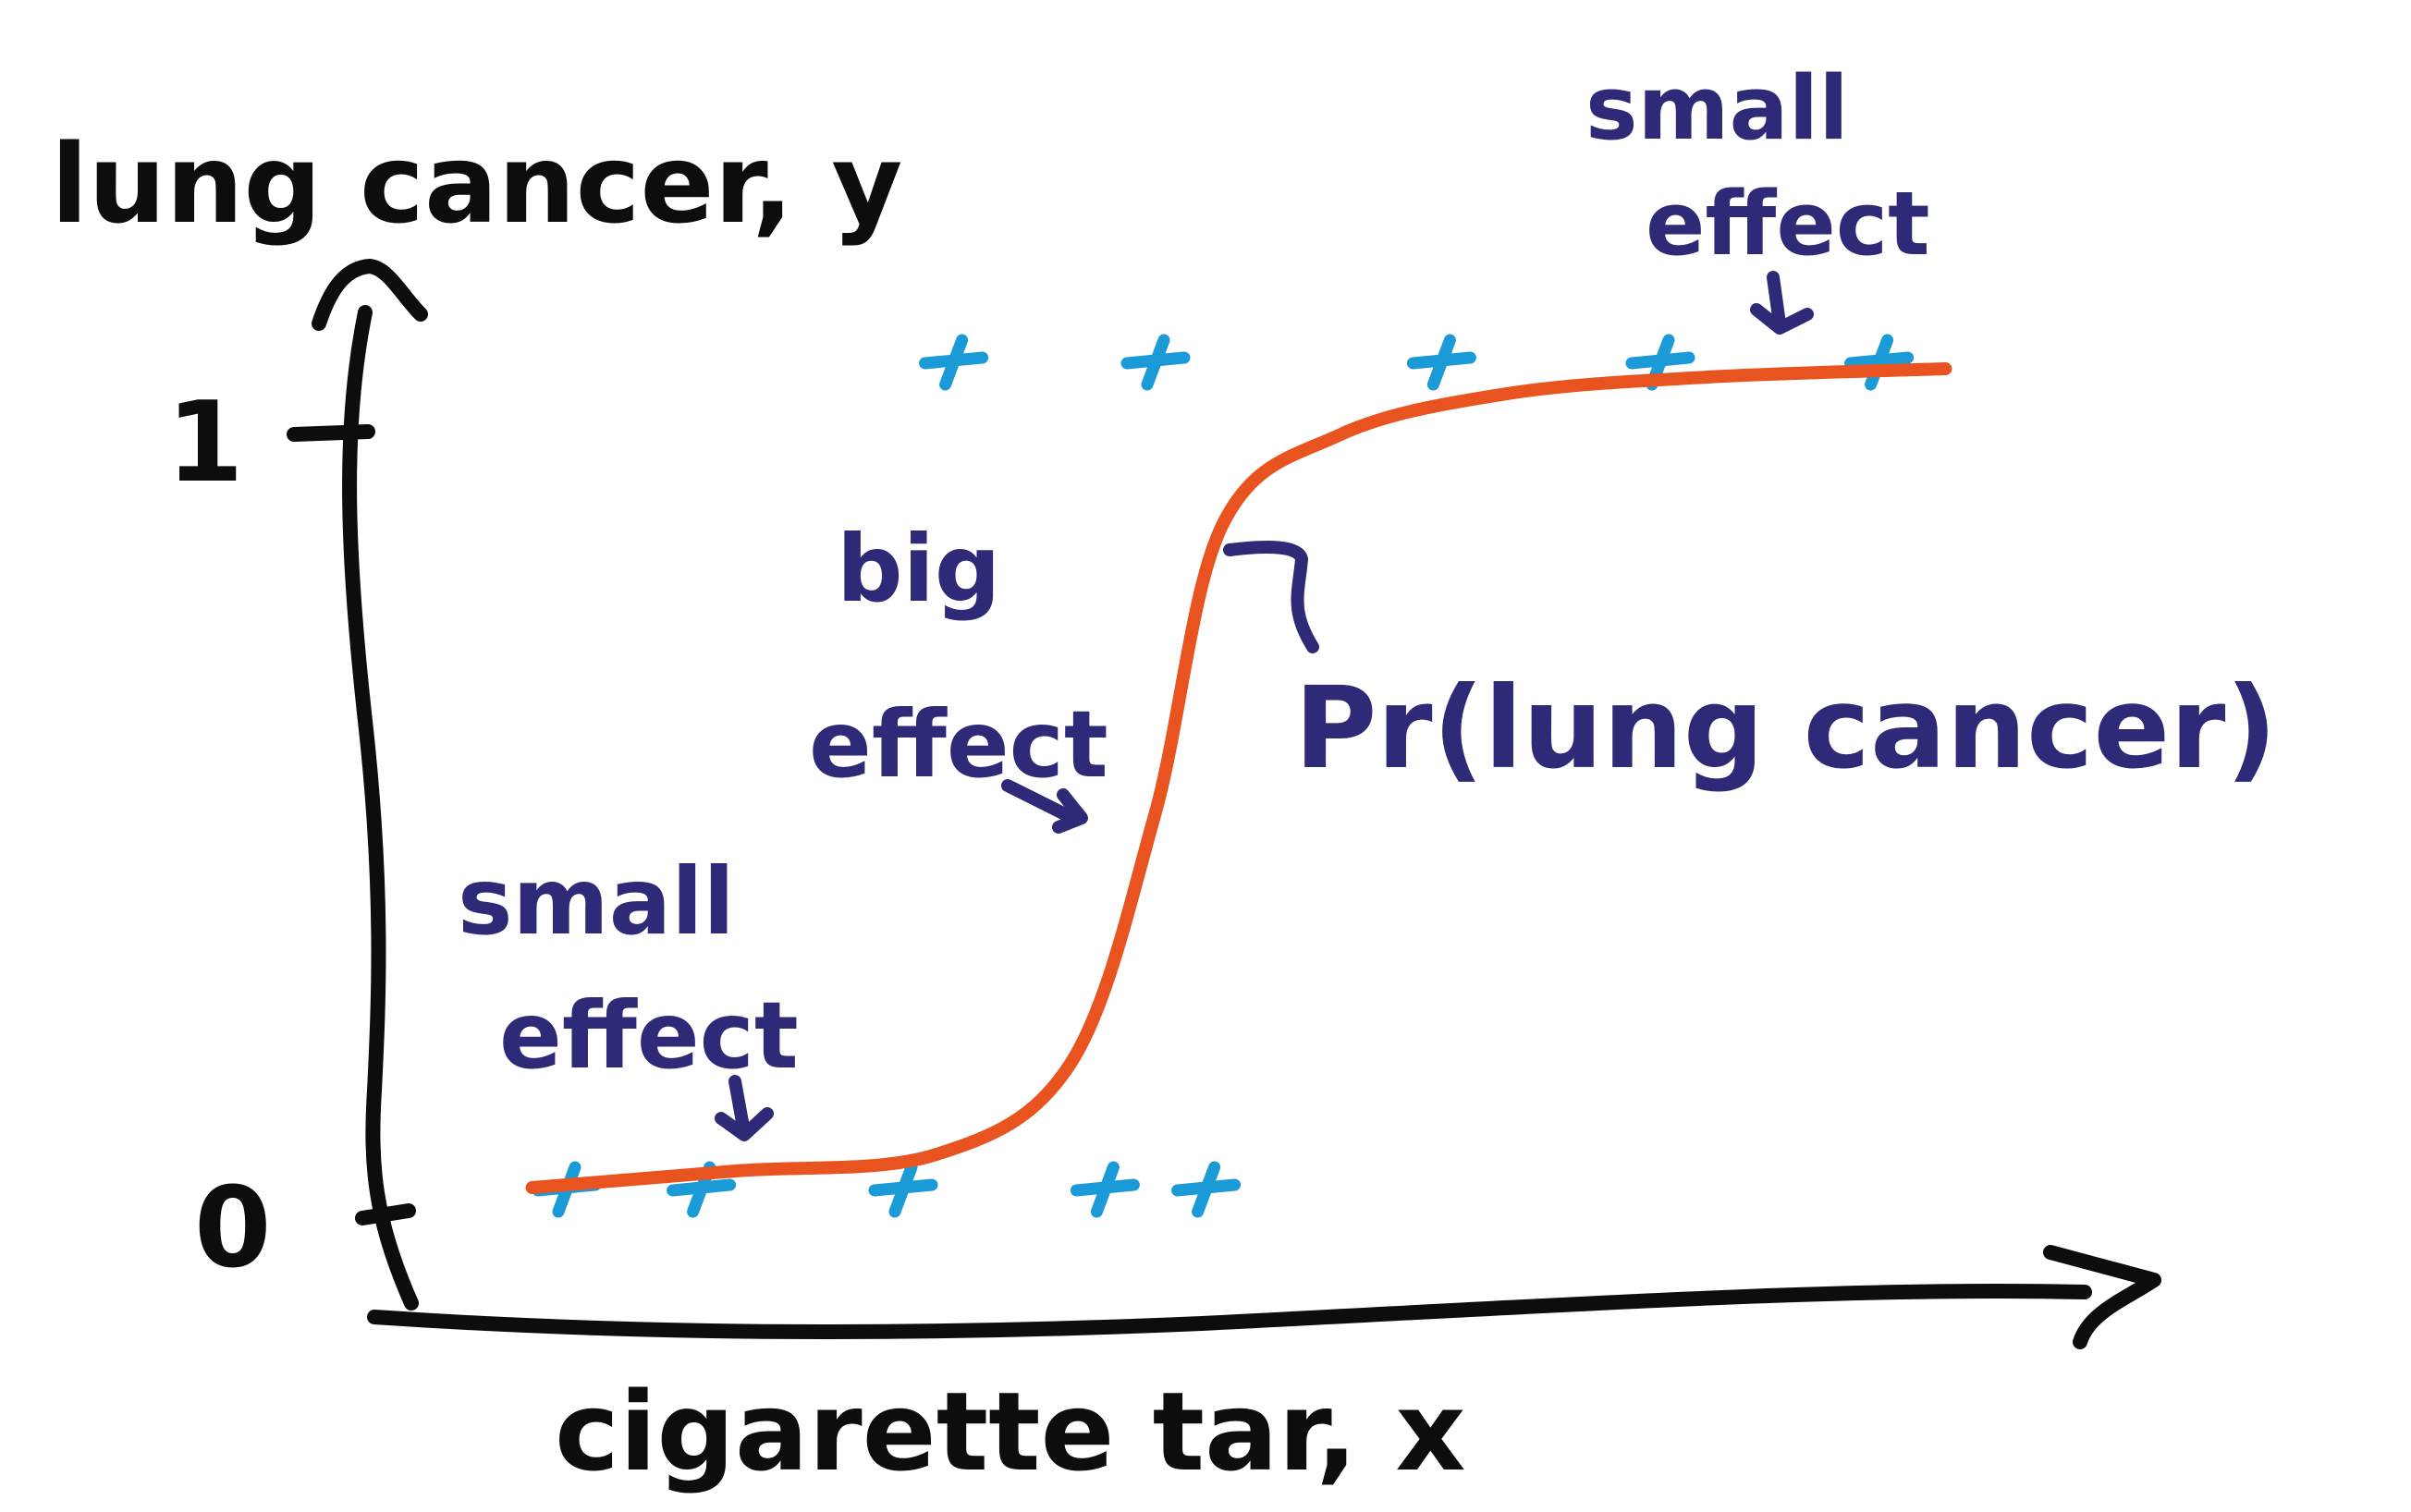 The height and width of the screenshot is (1512, 2411). What do you see at coordinates (1044, 807) in the screenshot?
I see `arrow-right-icon` at bounding box center [1044, 807].